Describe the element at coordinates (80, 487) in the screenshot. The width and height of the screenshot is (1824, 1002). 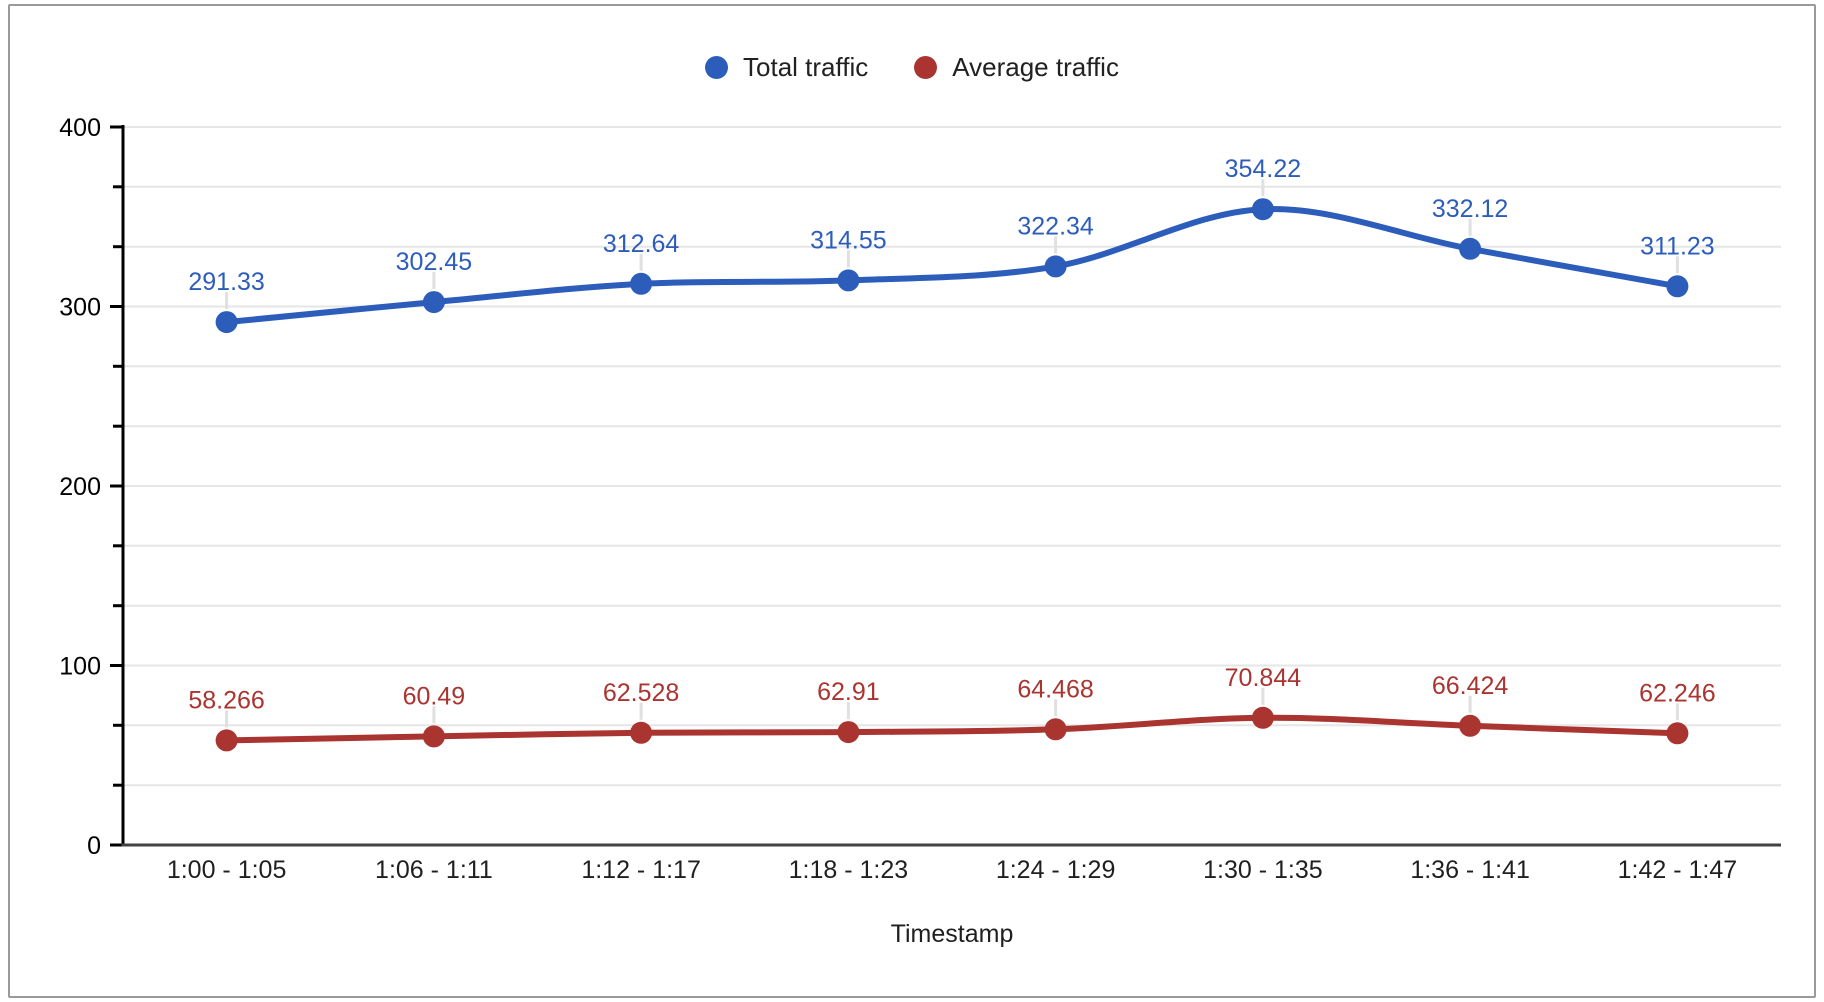
I see `y-tick-label: 200` at that location.